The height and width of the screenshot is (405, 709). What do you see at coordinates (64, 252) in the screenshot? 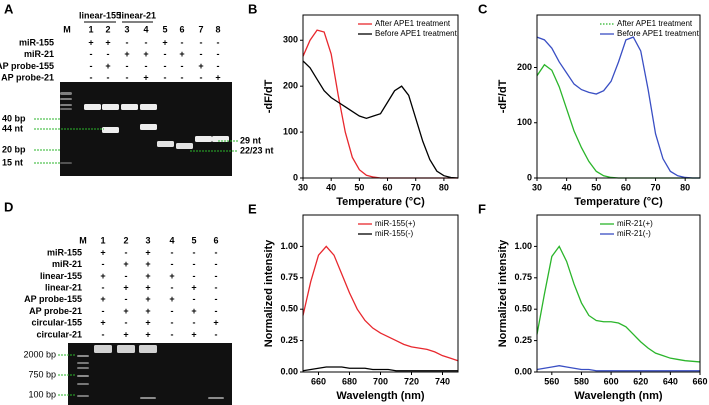
I see `row-label: miR-155` at bounding box center [64, 252].